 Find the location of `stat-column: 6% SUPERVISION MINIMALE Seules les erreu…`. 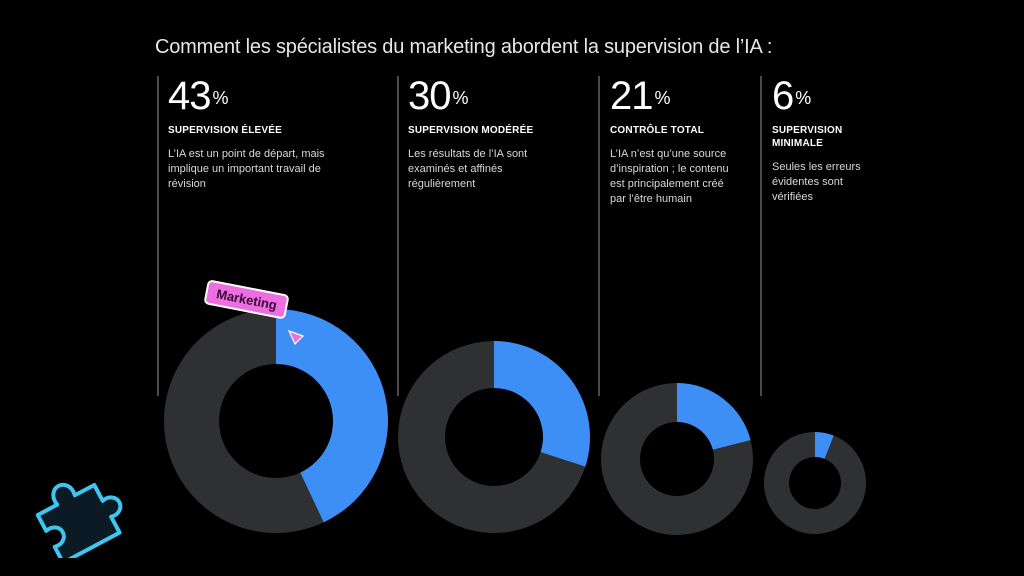

stat-column: 6% SUPERVISION MINIMALE Seules les erreu… is located at coordinates (827, 140).